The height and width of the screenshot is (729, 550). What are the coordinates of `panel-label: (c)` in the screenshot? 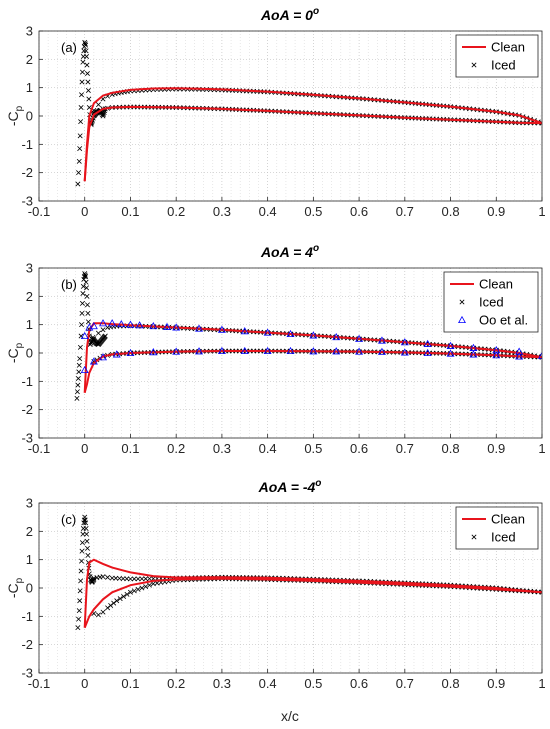 It's located at (68, 519).